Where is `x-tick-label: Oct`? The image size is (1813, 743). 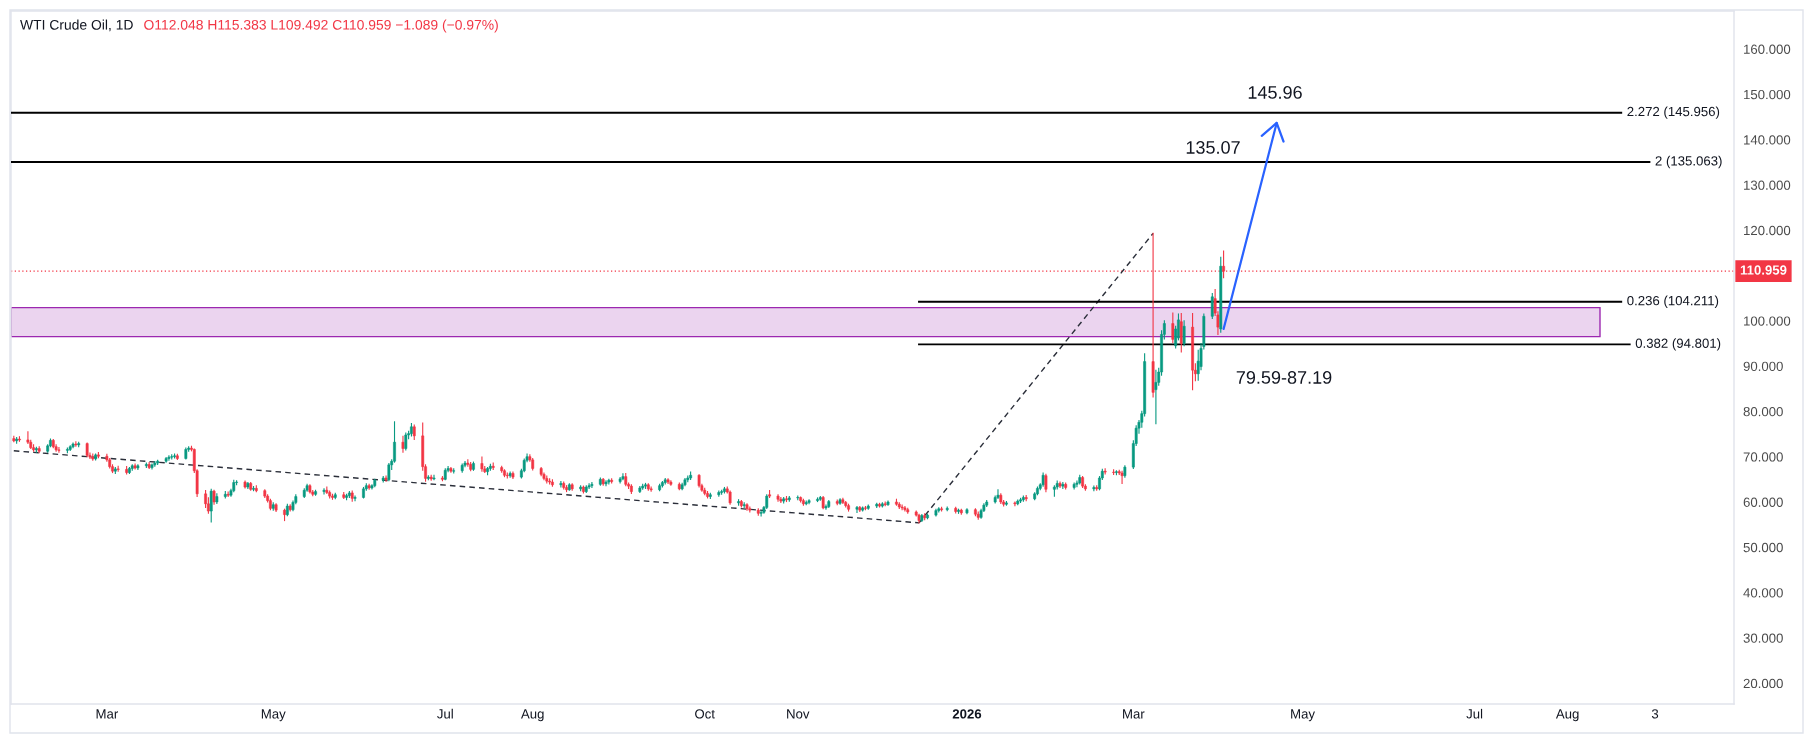 x-tick-label: Oct is located at coordinates (705, 714).